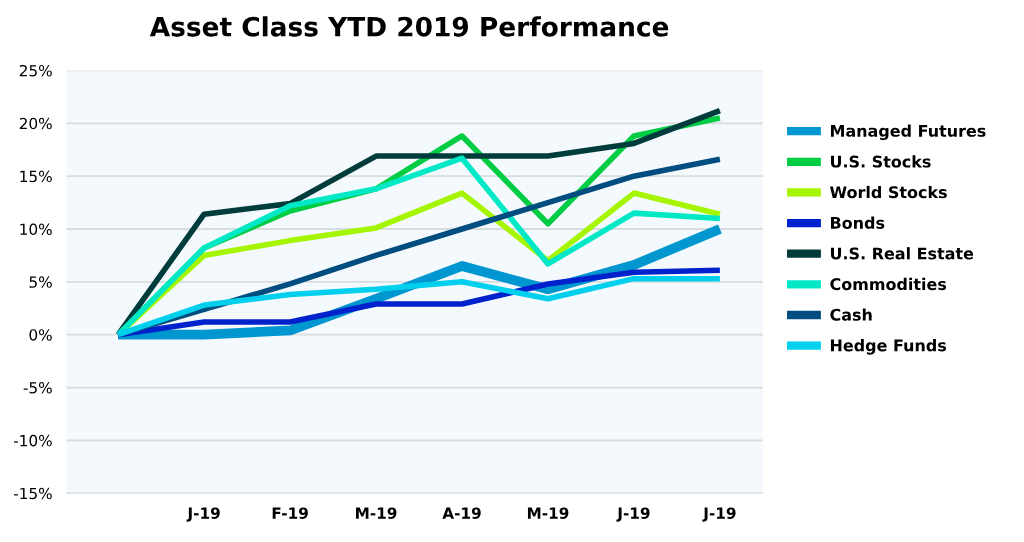 Image resolution: width=1024 pixels, height=542 pixels. Describe the element at coordinates (32, 440) in the screenshot. I see `y-tick-label: -10%` at that location.